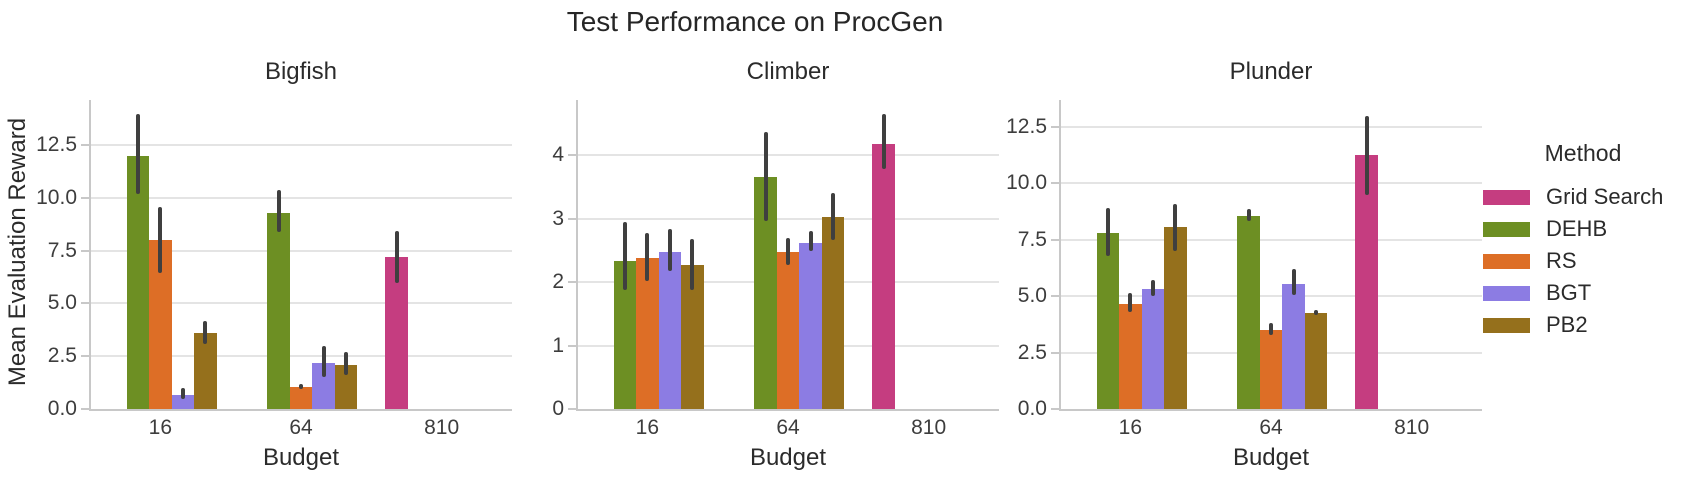 The height and width of the screenshot is (483, 1692). I want to click on figure-title: Test Performance on ProcGen, so click(755, 21).